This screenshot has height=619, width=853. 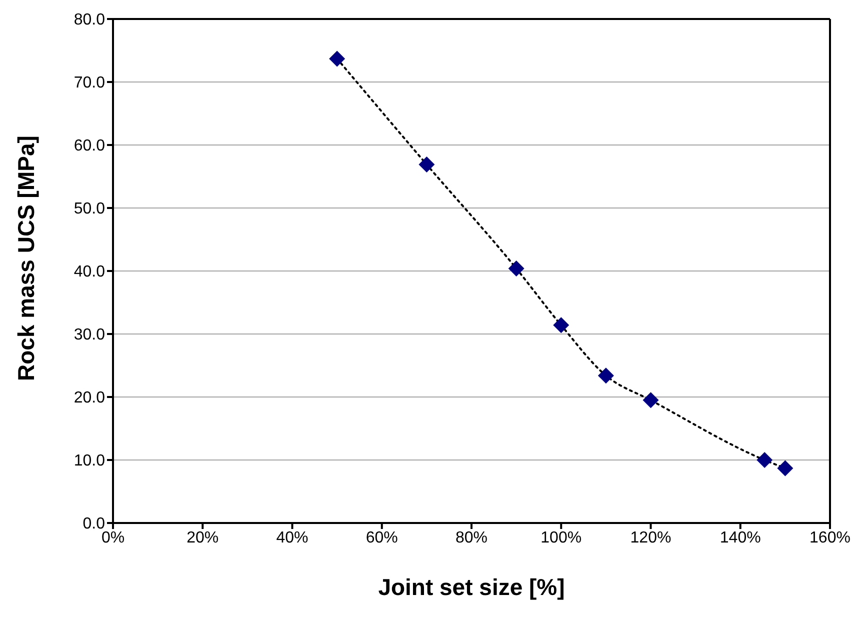 What do you see at coordinates (561, 537) in the screenshot?
I see `x-tick-label: 100%` at bounding box center [561, 537].